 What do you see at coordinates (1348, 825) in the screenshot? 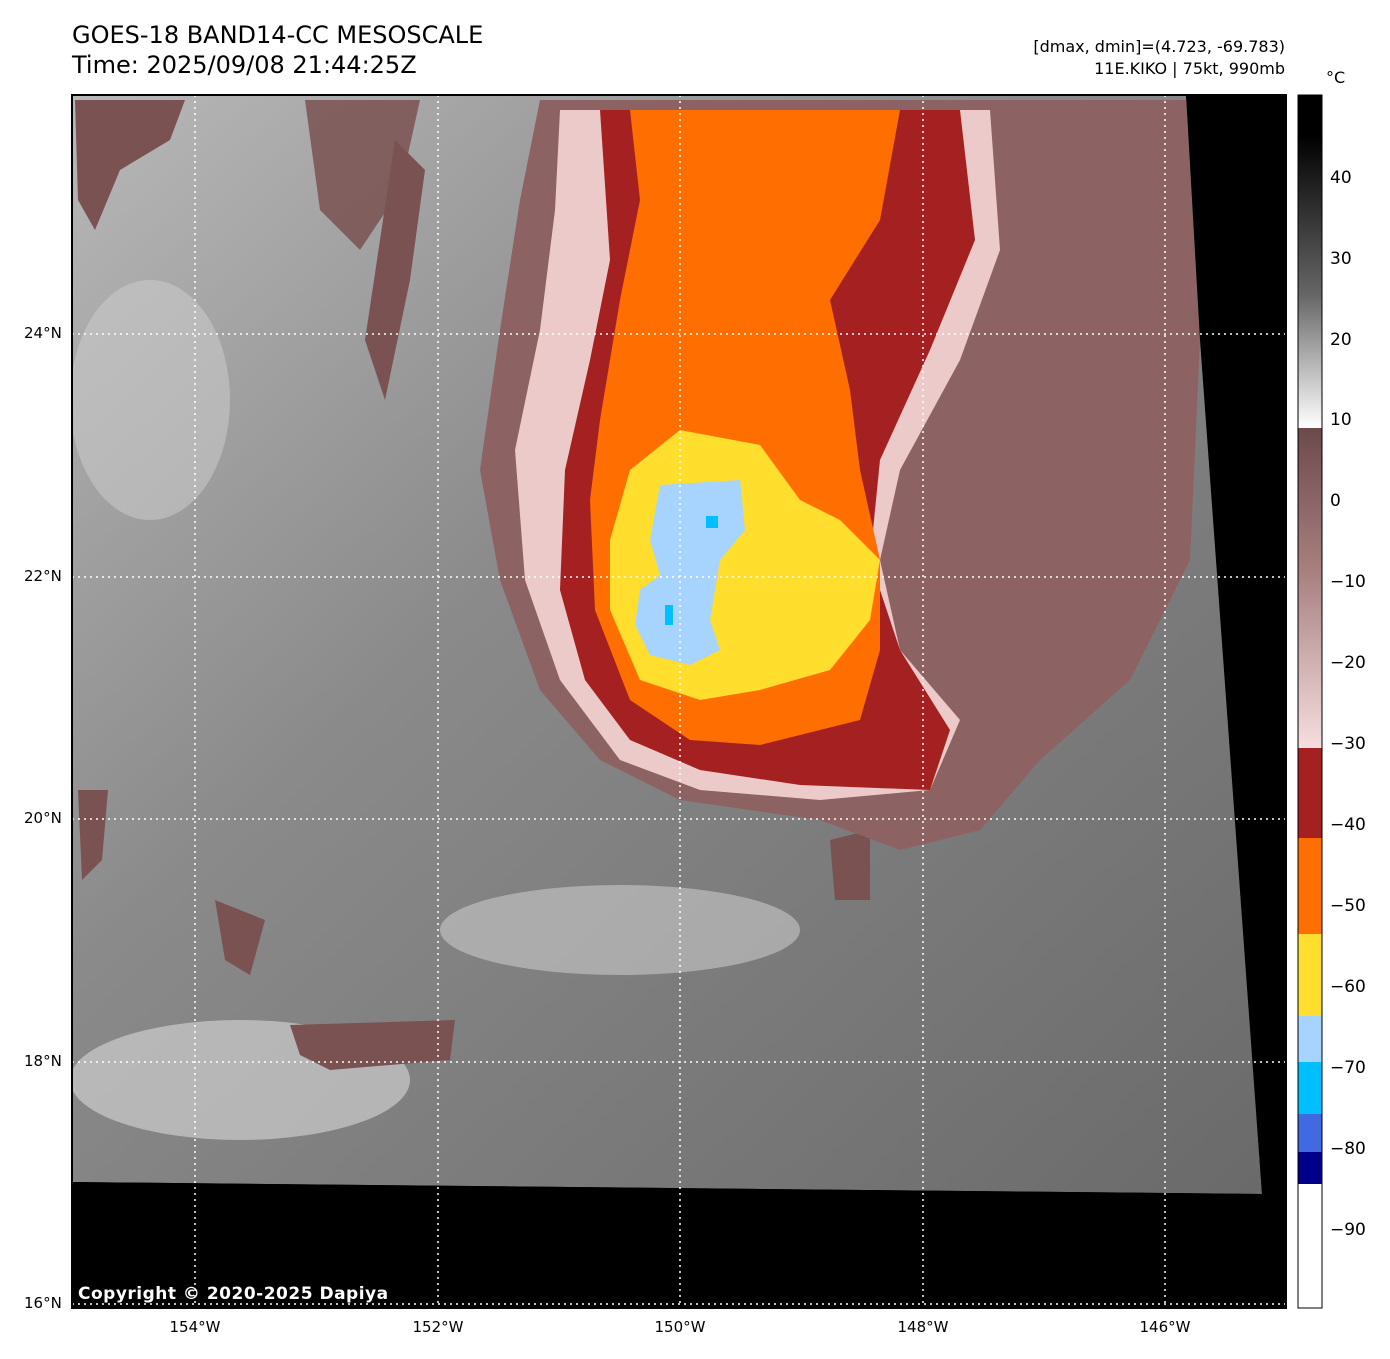
I see `colorbar-tick: −40` at bounding box center [1348, 825].